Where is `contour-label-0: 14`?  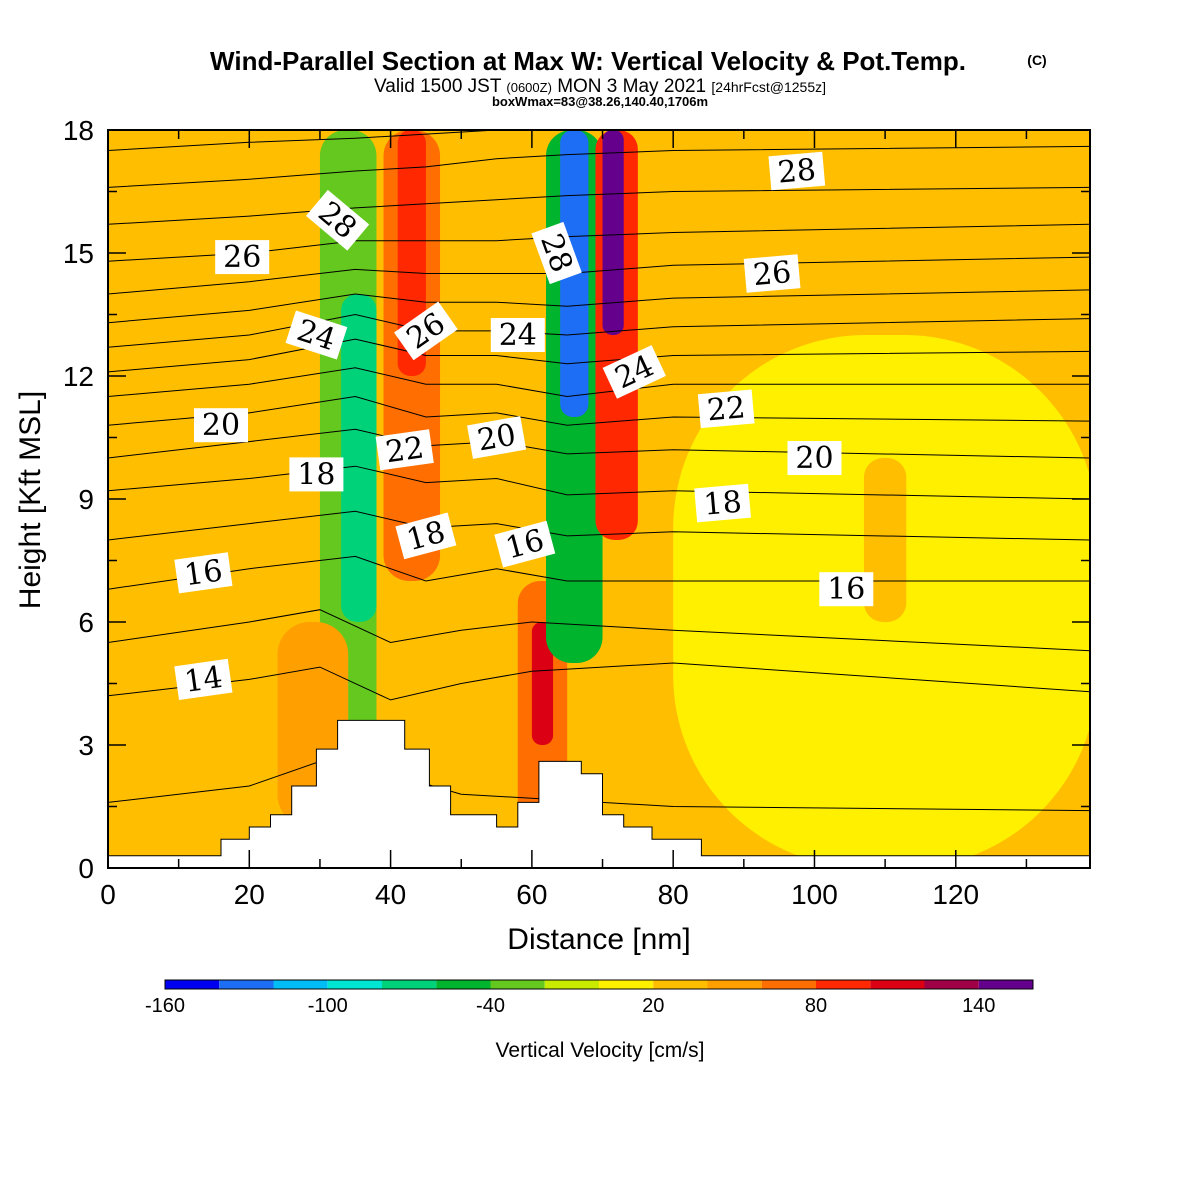 contour-label-0: 14 is located at coordinates (203, 679).